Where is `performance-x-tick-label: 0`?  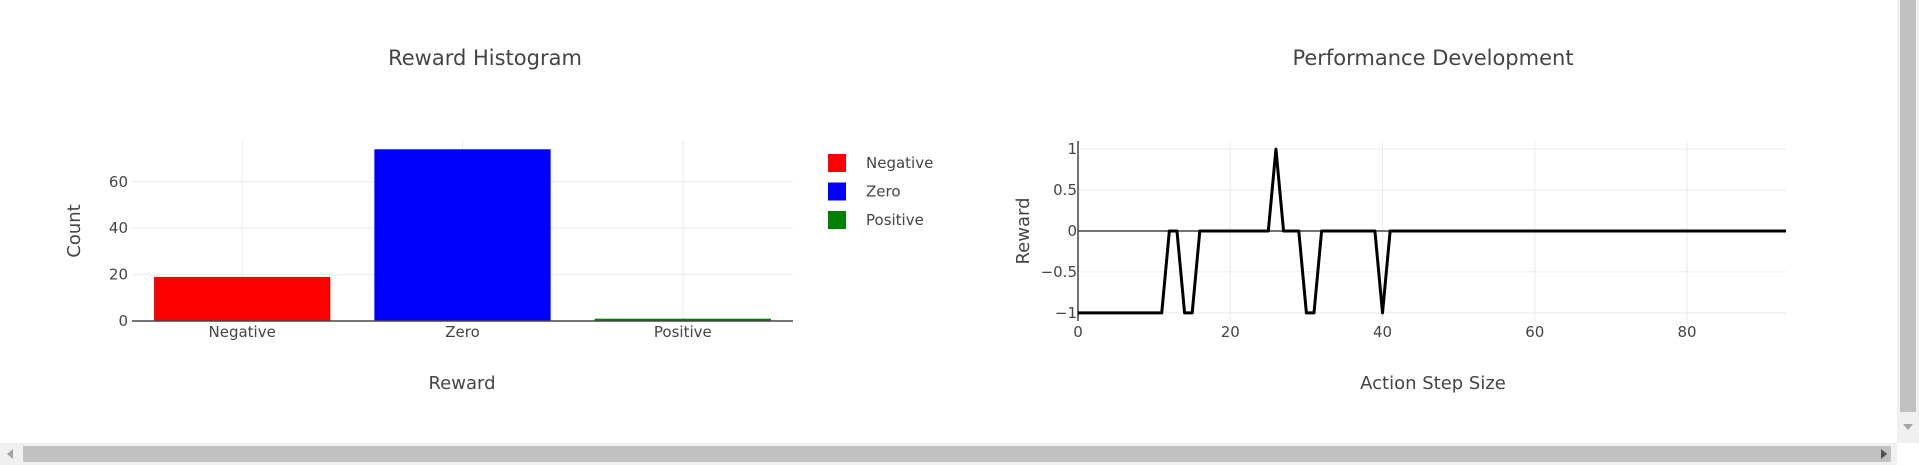
performance-x-tick-label: 0 is located at coordinates (1078, 332).